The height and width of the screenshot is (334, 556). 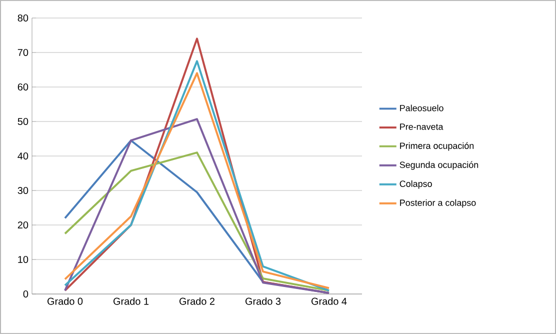 I want to click on x-tick-label: Grado 3, so click(x=263, y=301).